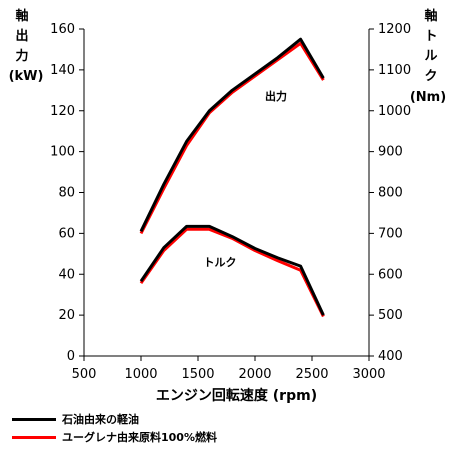  Describe the element at coordinates (394, 111) in the screenshot. I see `y-right-tick-label: 1000` at that location.